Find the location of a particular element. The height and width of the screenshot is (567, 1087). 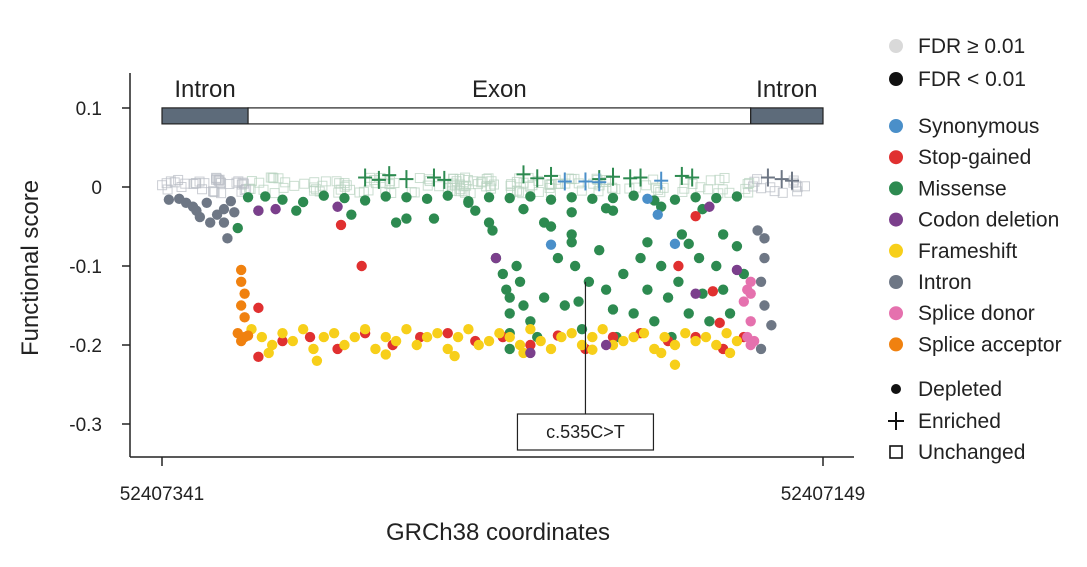

gene-structure: Intron Exon Intron is located at coordinates (492, 100).